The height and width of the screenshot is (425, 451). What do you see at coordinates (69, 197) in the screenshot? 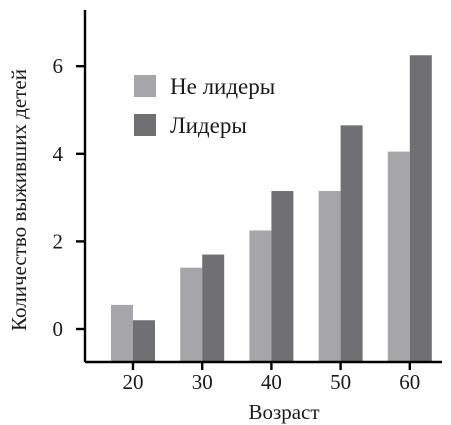
I see `y-ticks: 0 2 4 6` at bounding box center [69, 197].